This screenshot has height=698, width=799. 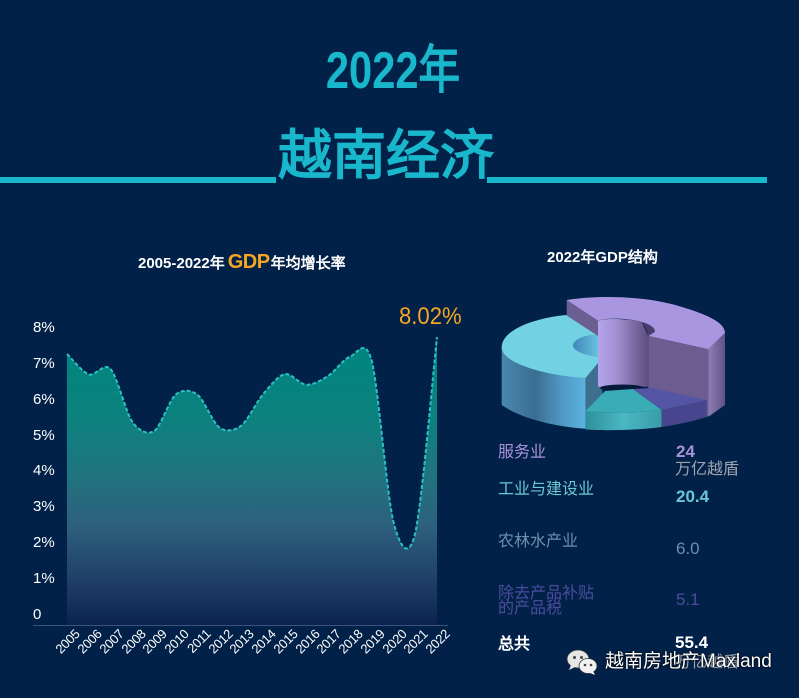 I want to click on y-tick-label: 5%, so click(x=44, y=435).